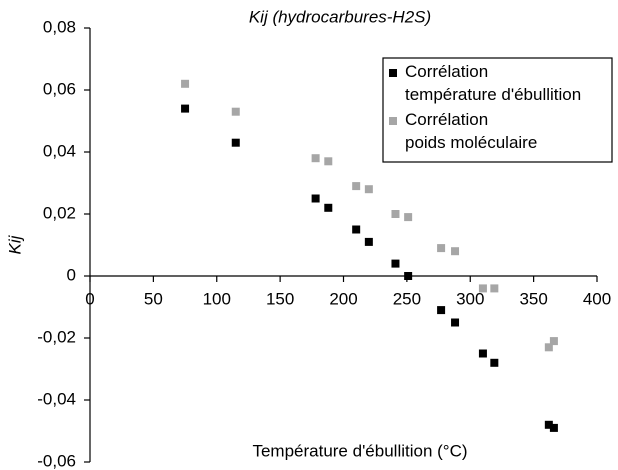 Image resolution: width=618 pixels, height=470 pixels. What do you see at coordinates (59, 26) in the screenshot?
I see `y-tick-label: 0,08` at bounding box center [59, 26].